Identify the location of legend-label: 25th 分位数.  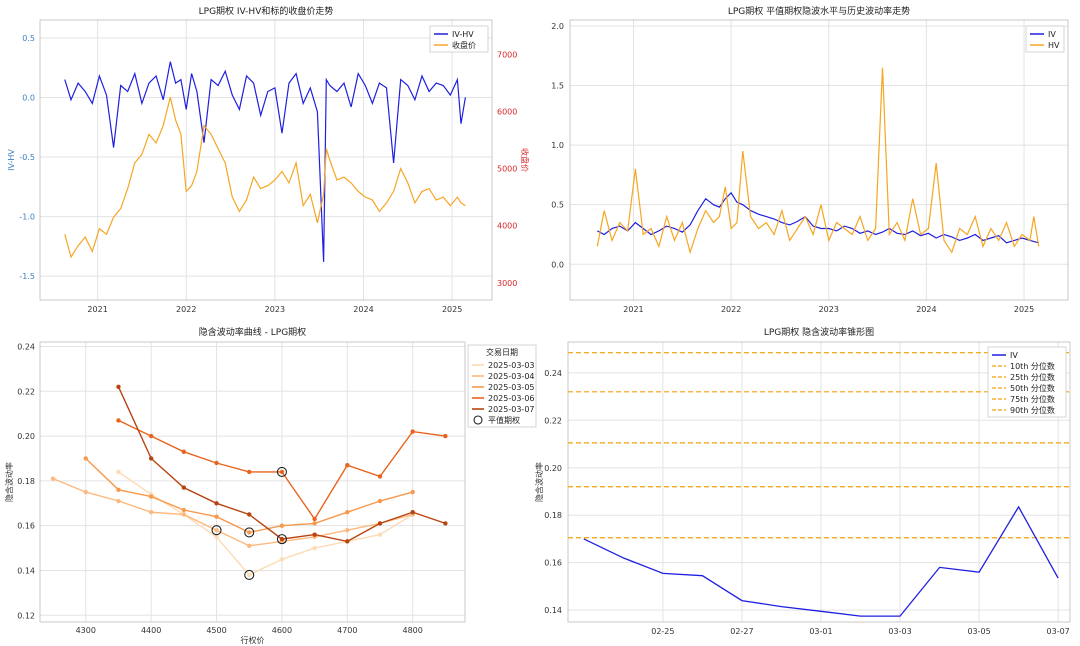
(1032, 377).